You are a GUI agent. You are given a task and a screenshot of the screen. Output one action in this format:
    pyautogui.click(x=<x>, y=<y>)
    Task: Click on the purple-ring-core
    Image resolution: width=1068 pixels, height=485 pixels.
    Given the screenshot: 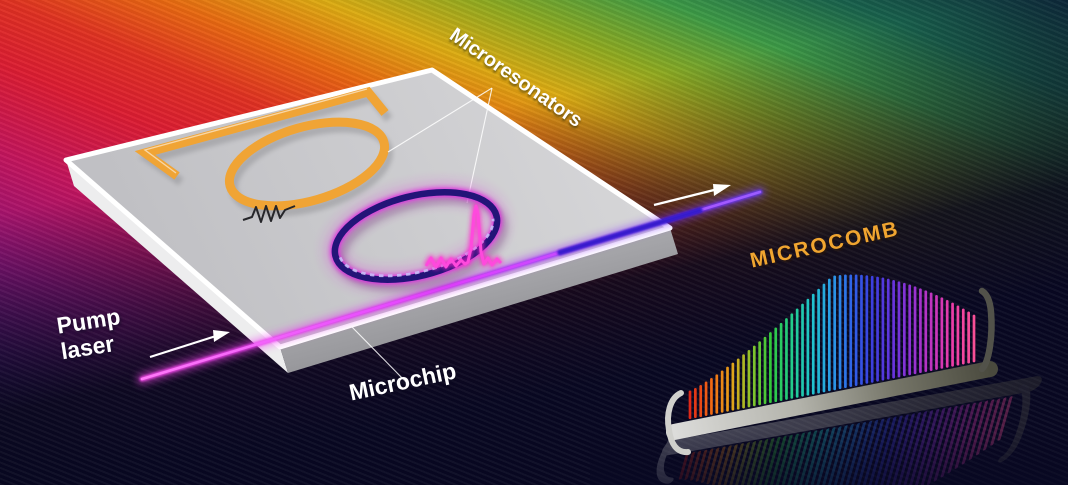 What is the action you would take?
    pyautogui.click(x=416, y=236)
    